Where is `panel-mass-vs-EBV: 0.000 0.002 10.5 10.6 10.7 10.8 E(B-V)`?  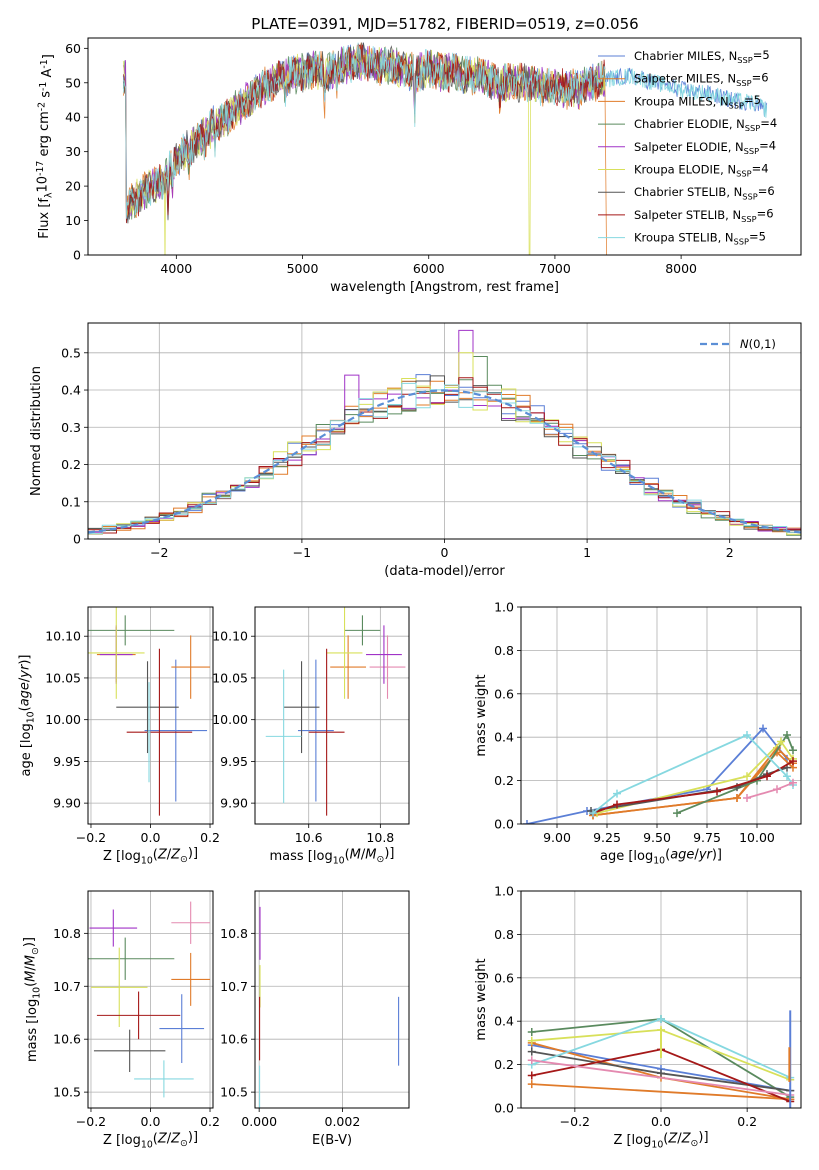 panel-mass-vs-EBV: 0.000 0.002 10.5 10.6 10.7 10.8 E(B-V) is located at coordinates (315, 1019).